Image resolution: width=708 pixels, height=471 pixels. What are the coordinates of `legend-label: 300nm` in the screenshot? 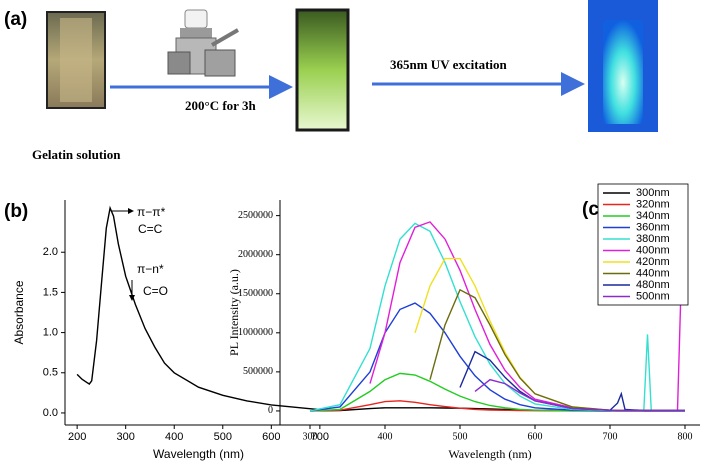 It's located at (653, 193).